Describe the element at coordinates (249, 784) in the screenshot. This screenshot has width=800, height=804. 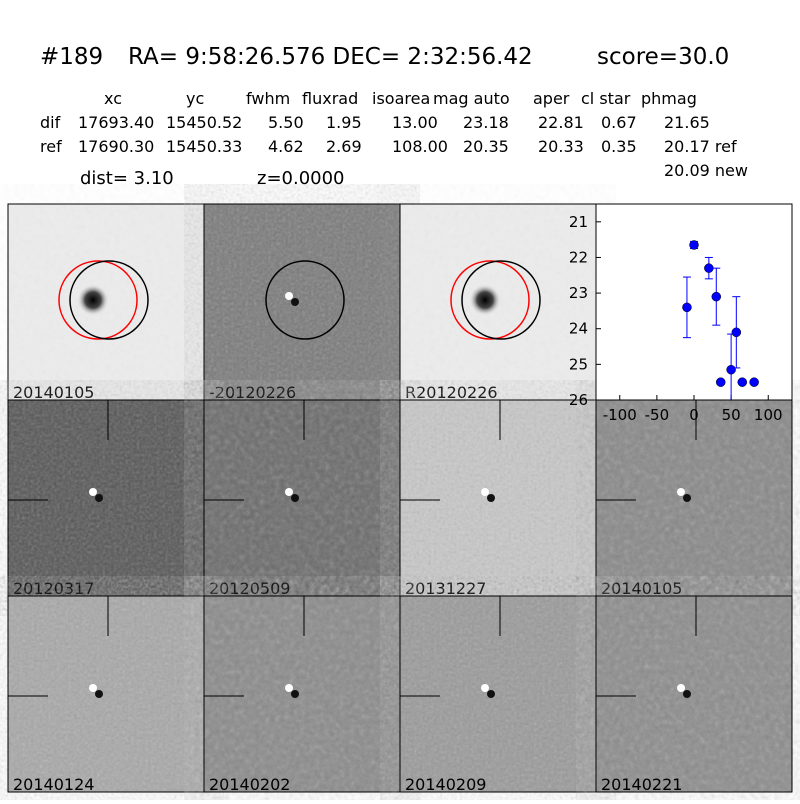
I see `panel-label: 20140202` at that location.